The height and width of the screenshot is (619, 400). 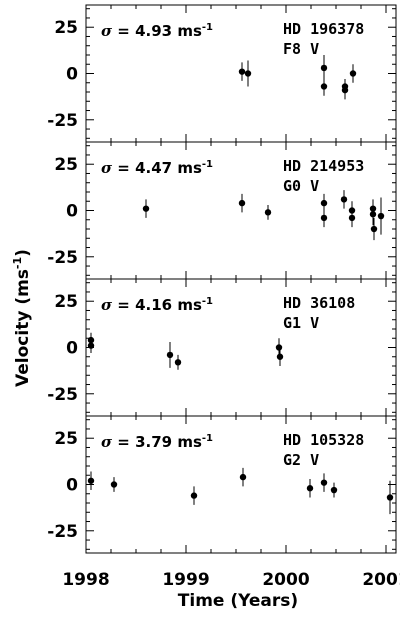 I want to click on sigma-label: σ = 4.16 ms-1, so click(x=157, y=305).